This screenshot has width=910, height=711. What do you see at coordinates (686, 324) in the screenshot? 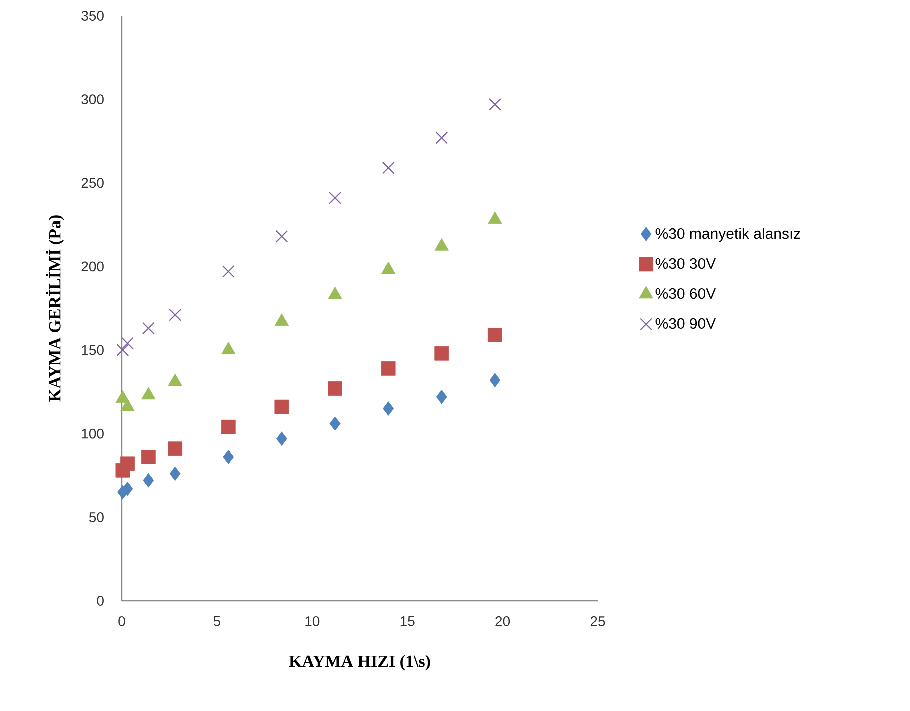
I see `legend-label: %30 90V` at bounding box center [686, 324].